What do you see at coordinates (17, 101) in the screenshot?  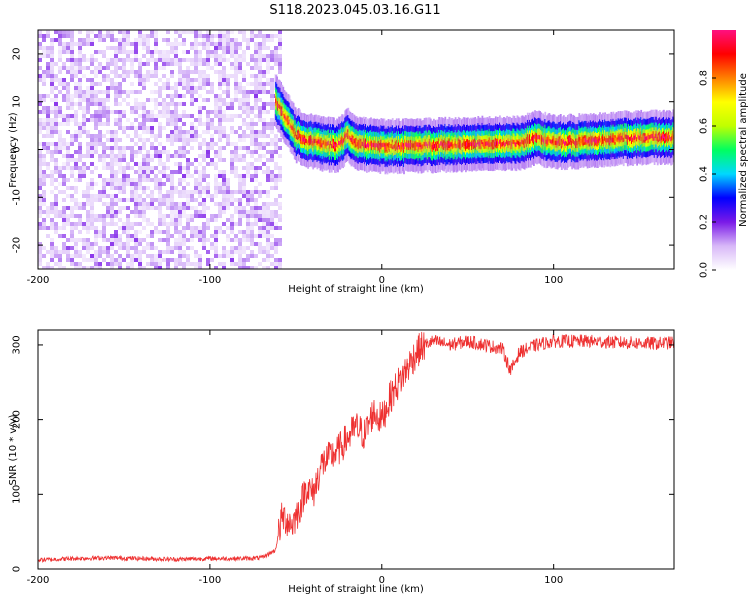 I see `spectrogram-ytick-label: 10` at bounding box center [17, 101].